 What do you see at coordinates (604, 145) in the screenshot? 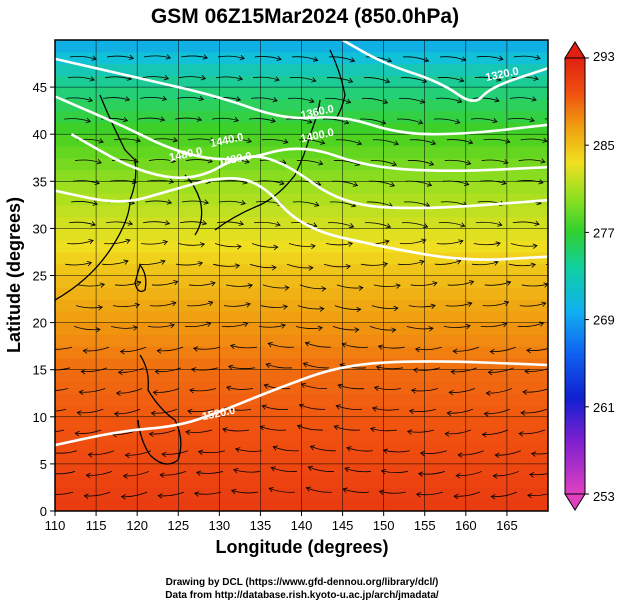
I see `colorbar-tick-label: 285` at bounding box center [604, 145].